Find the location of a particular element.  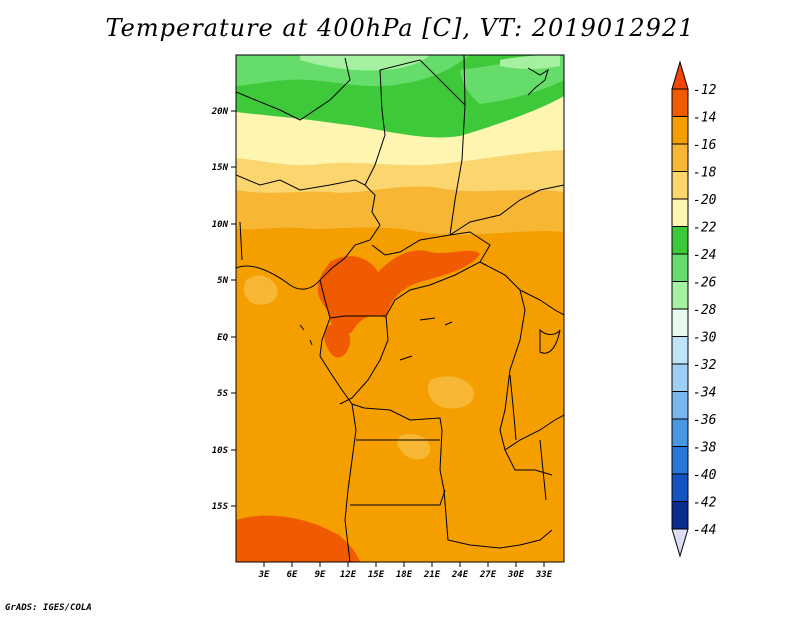

rivers-congo is located at coordinates (426, 339).